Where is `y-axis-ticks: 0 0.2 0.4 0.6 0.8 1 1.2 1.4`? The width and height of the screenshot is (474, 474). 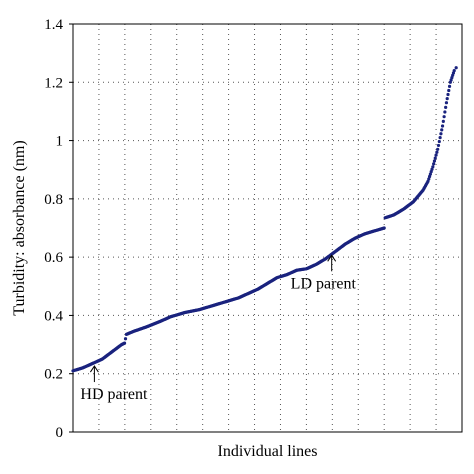
y-axis-ticks: 0 0.2 0.4 0.6 0.8 1 1.2 1.4 is located at coordinates (58, 229).